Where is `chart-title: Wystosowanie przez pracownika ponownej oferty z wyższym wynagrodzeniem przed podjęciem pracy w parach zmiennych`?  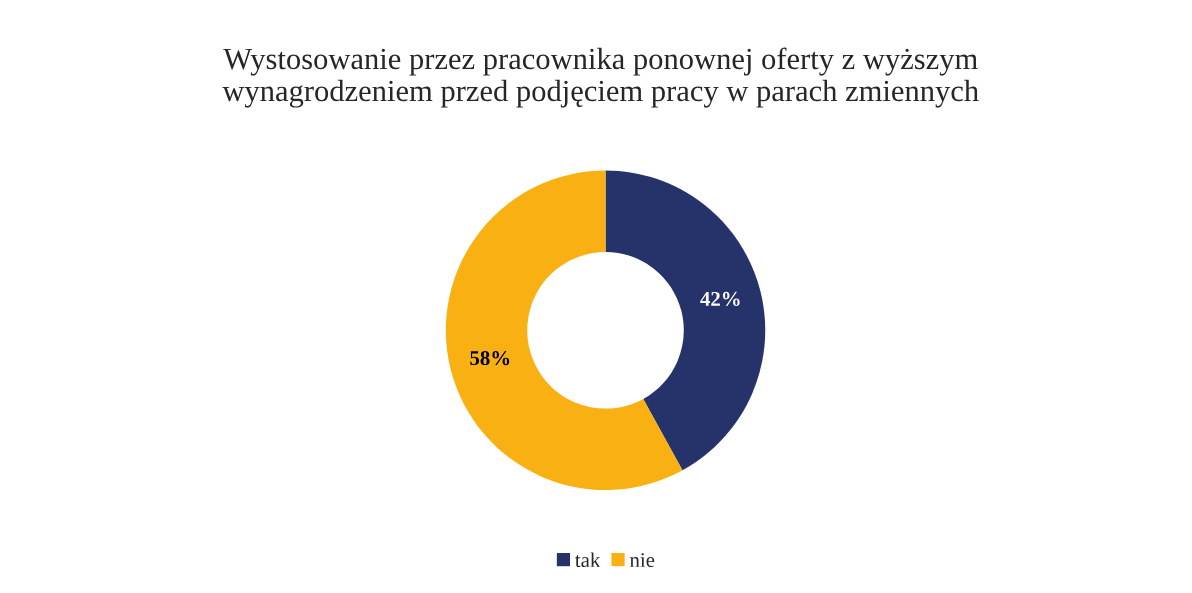 chart-title: Wystosowanie przez pracownika ponownej oferty z wyższym wynagrodzeniem przed podjęciem pracy w parach zmiennych is located at coordinates (600, 77).